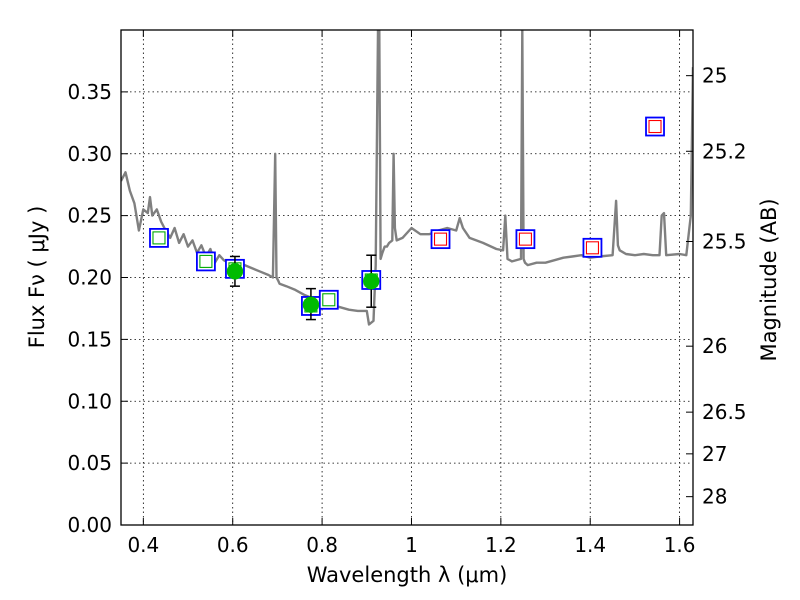 This screenshot has height=600, width=800. I want to click on y-tick-label: 0.35, so click(89, 92).